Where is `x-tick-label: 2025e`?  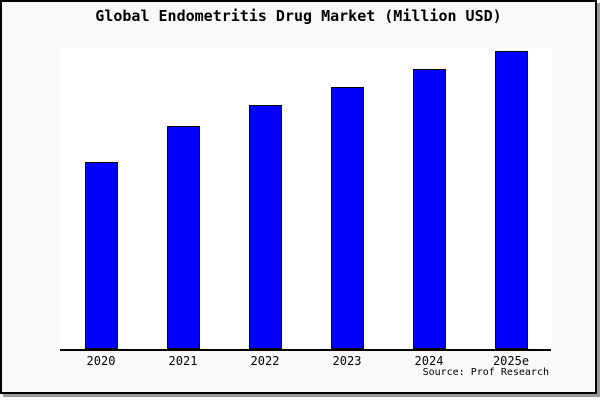 x-tick-label: 2025e is located at coordinates (511, 361).